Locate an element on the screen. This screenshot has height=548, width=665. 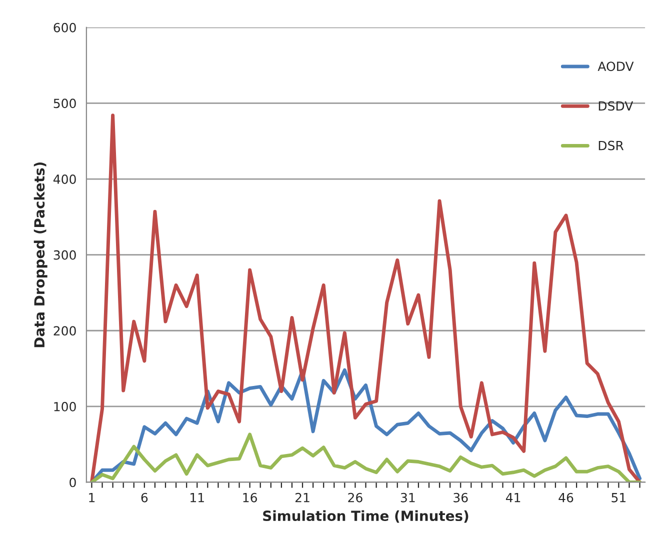
x-tick-label: 1 is located at coordinates (92, 497).